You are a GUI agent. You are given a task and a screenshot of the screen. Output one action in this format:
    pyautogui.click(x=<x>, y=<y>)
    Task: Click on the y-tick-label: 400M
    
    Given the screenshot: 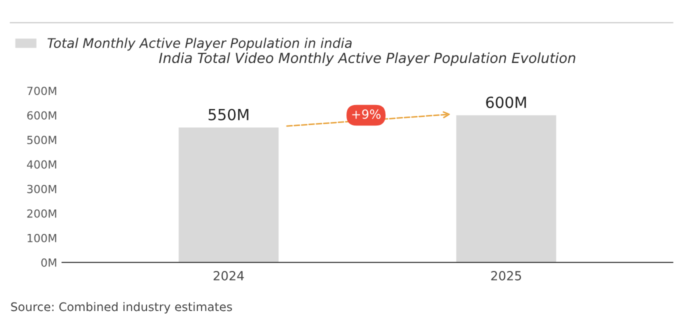 What is the action you would take?
    pyautogui.click(x=41, y=164)
    